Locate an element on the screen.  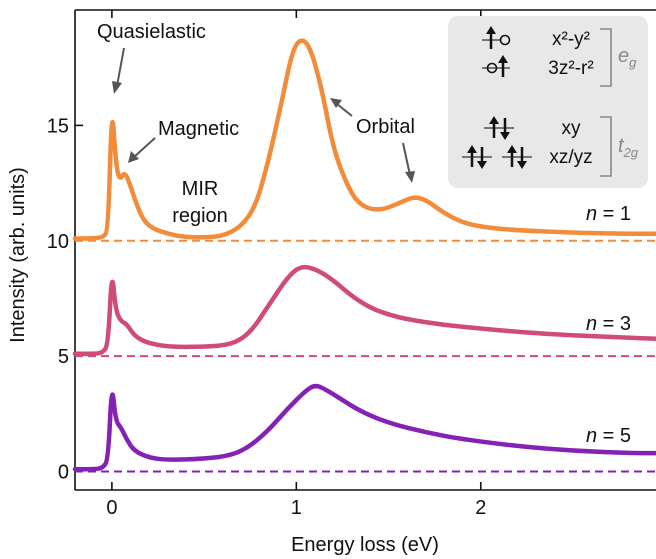
y-tick-label: 10 is located at coordinates (58, 242).